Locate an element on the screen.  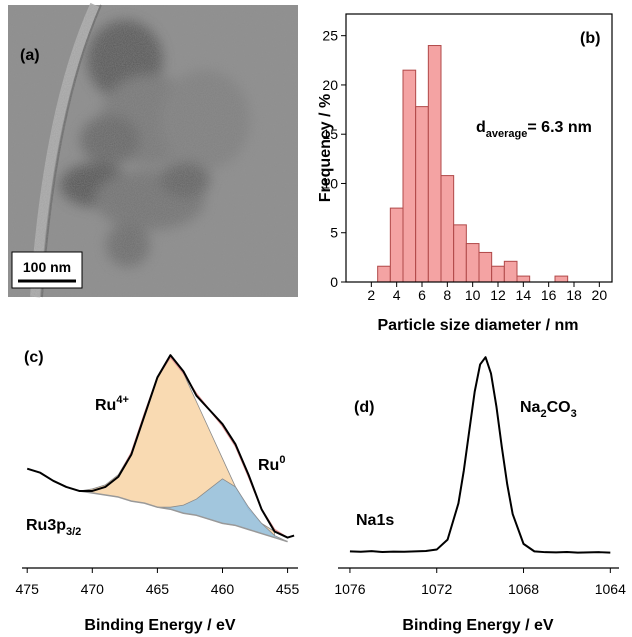
annotation-part: = 6.3 nm is located at coordinates (559, 127).